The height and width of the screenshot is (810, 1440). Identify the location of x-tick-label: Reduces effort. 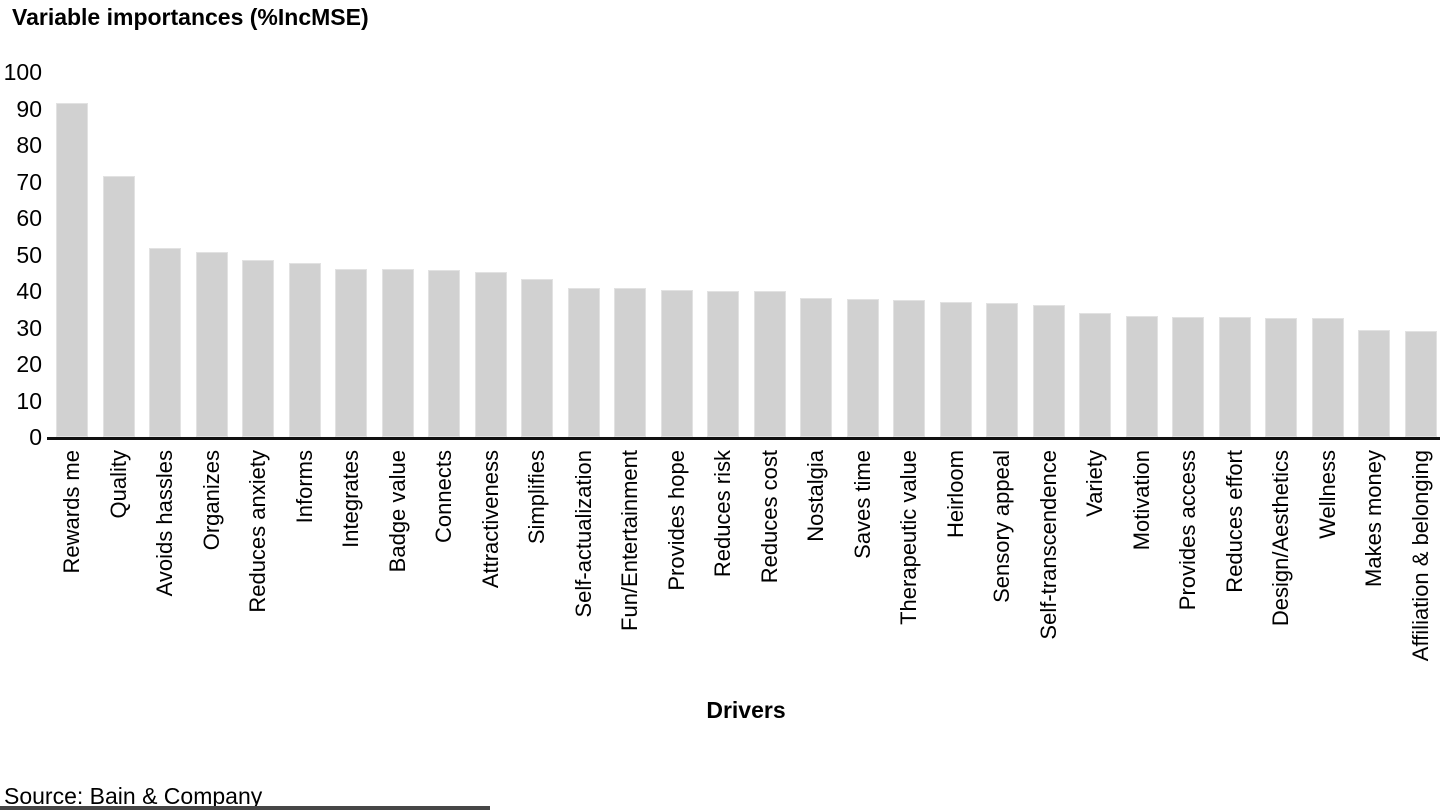
(1234, 521).